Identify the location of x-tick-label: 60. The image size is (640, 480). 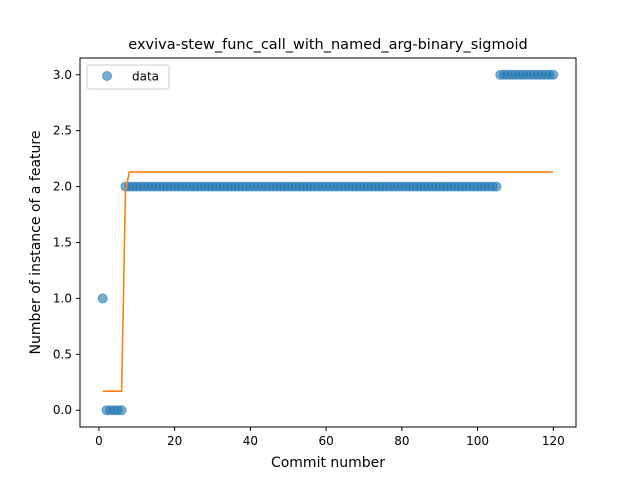
(325, 441).